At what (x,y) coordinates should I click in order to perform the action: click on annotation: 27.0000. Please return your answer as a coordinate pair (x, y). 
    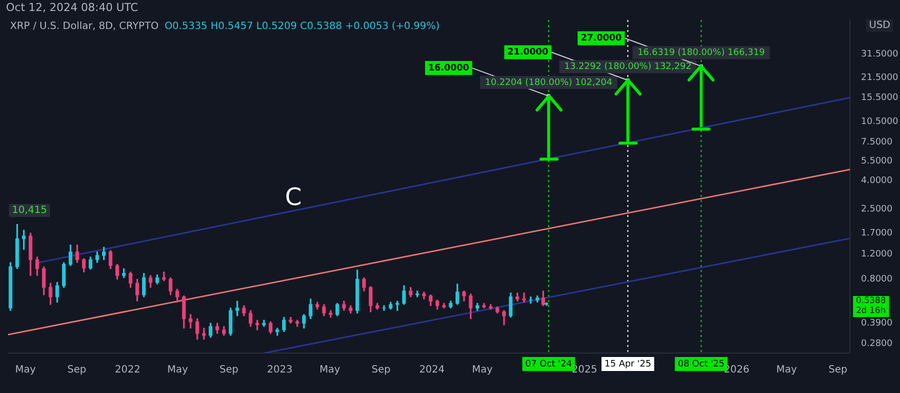
    Looking at the image, I should click on (601, 39).